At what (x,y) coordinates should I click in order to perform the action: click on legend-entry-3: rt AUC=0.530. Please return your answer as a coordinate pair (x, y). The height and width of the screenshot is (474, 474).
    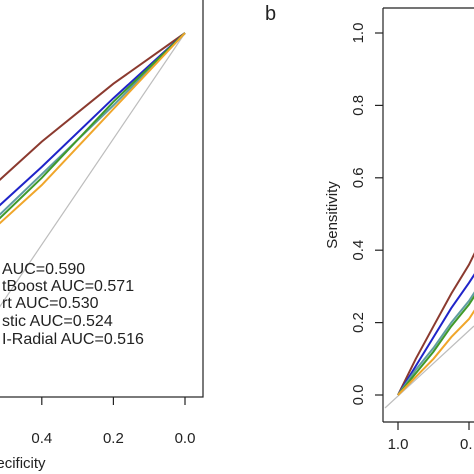
    Looking at the image, I should click on (50, 303).